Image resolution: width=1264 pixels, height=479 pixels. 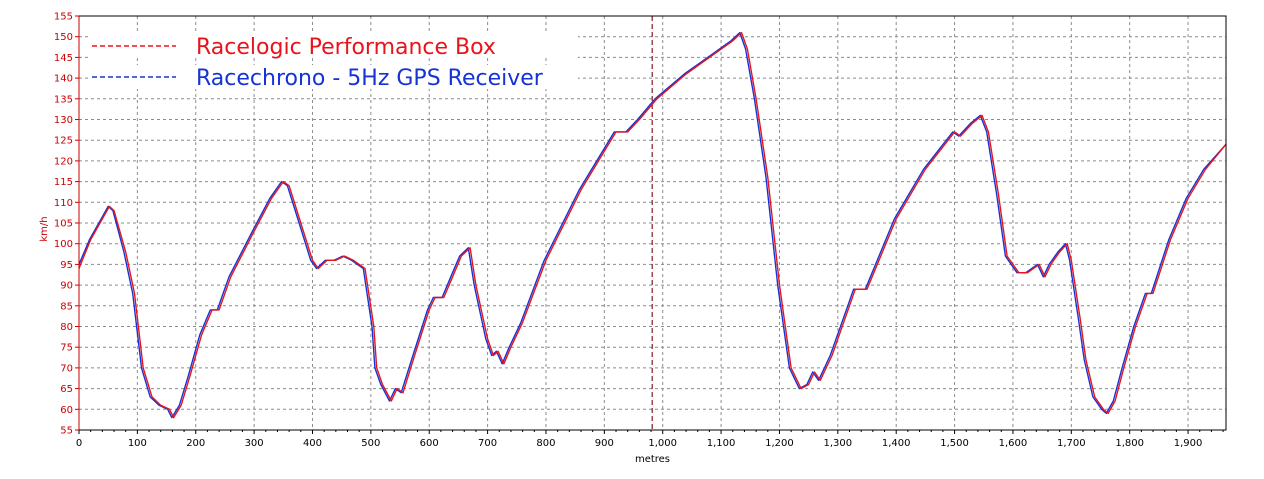 I want to click on y-tick-label: 100, so click(x=63, y=244).